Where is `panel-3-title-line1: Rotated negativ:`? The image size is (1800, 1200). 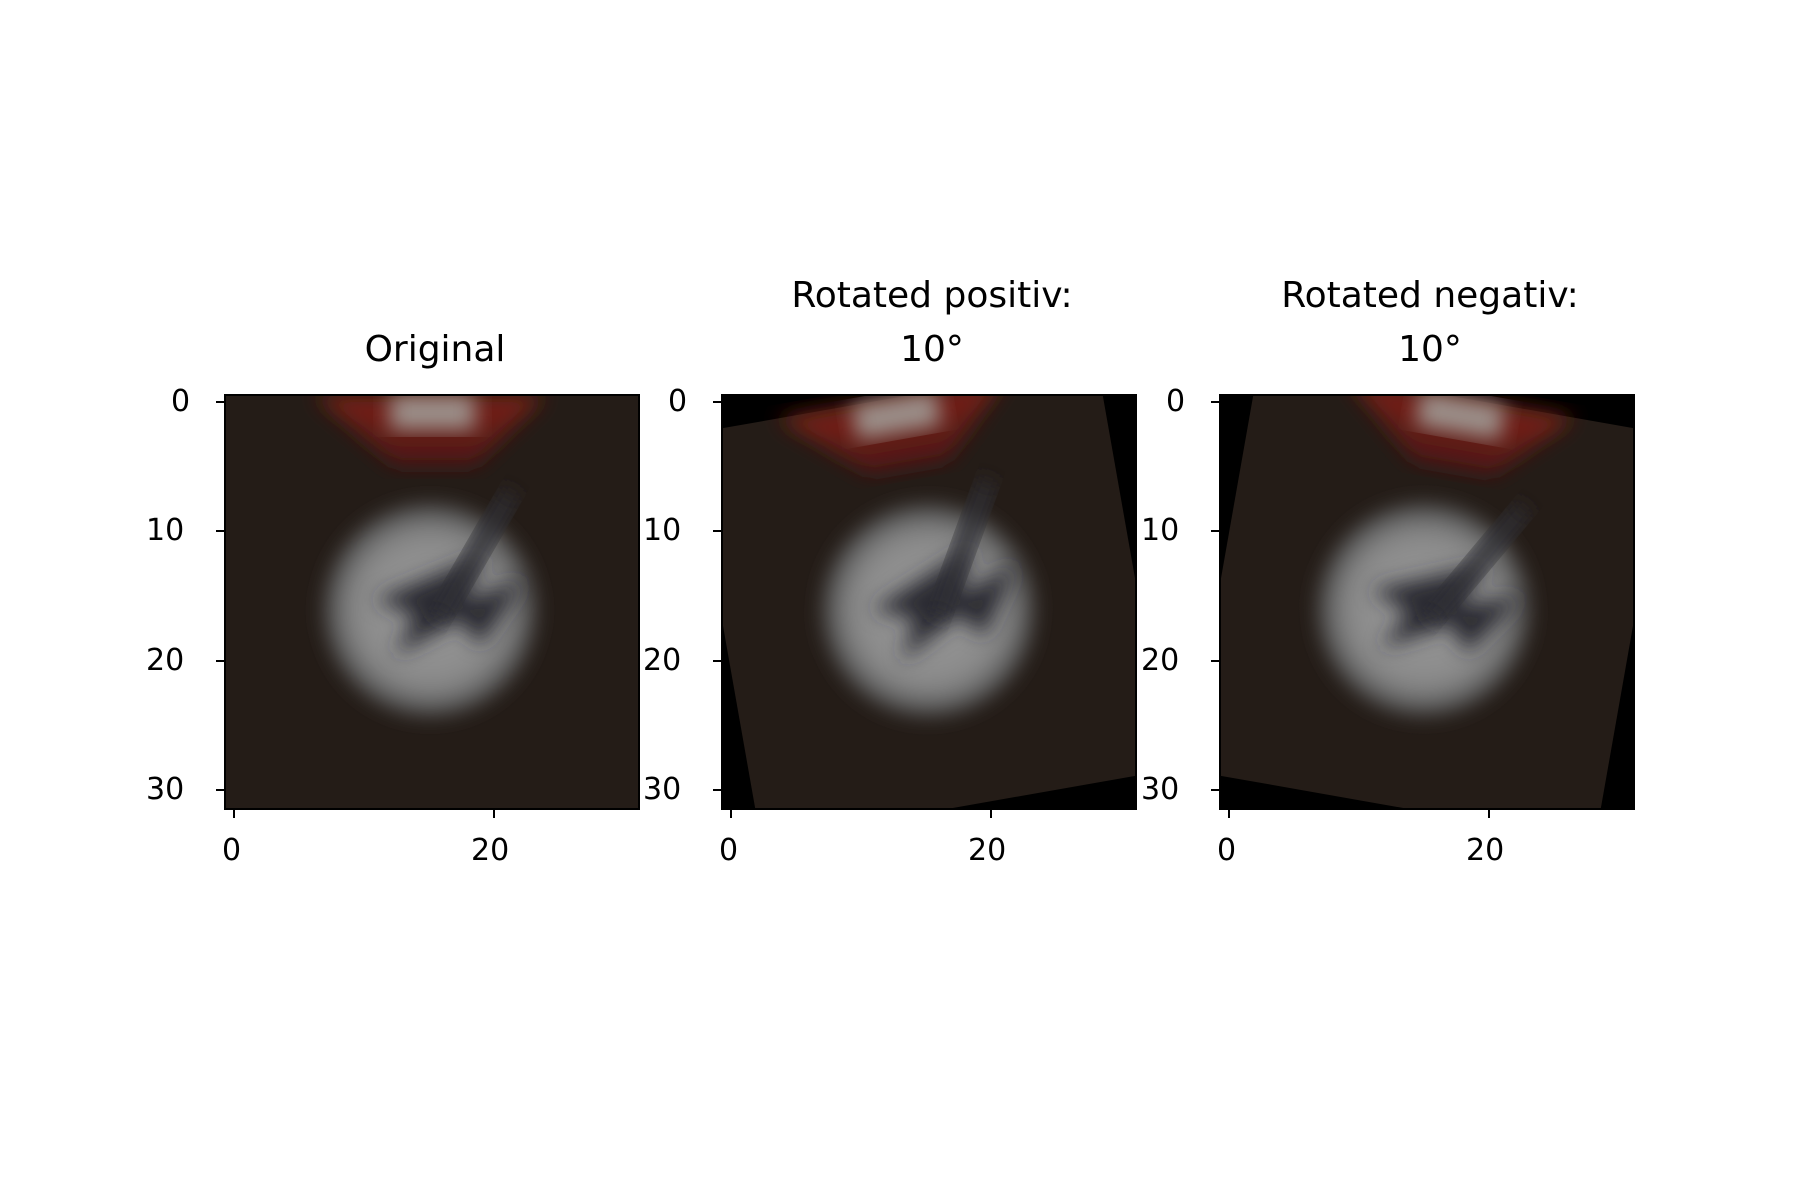 panel-3-title-line1: Rotated negativ: is located at coordinates (1430, 295).